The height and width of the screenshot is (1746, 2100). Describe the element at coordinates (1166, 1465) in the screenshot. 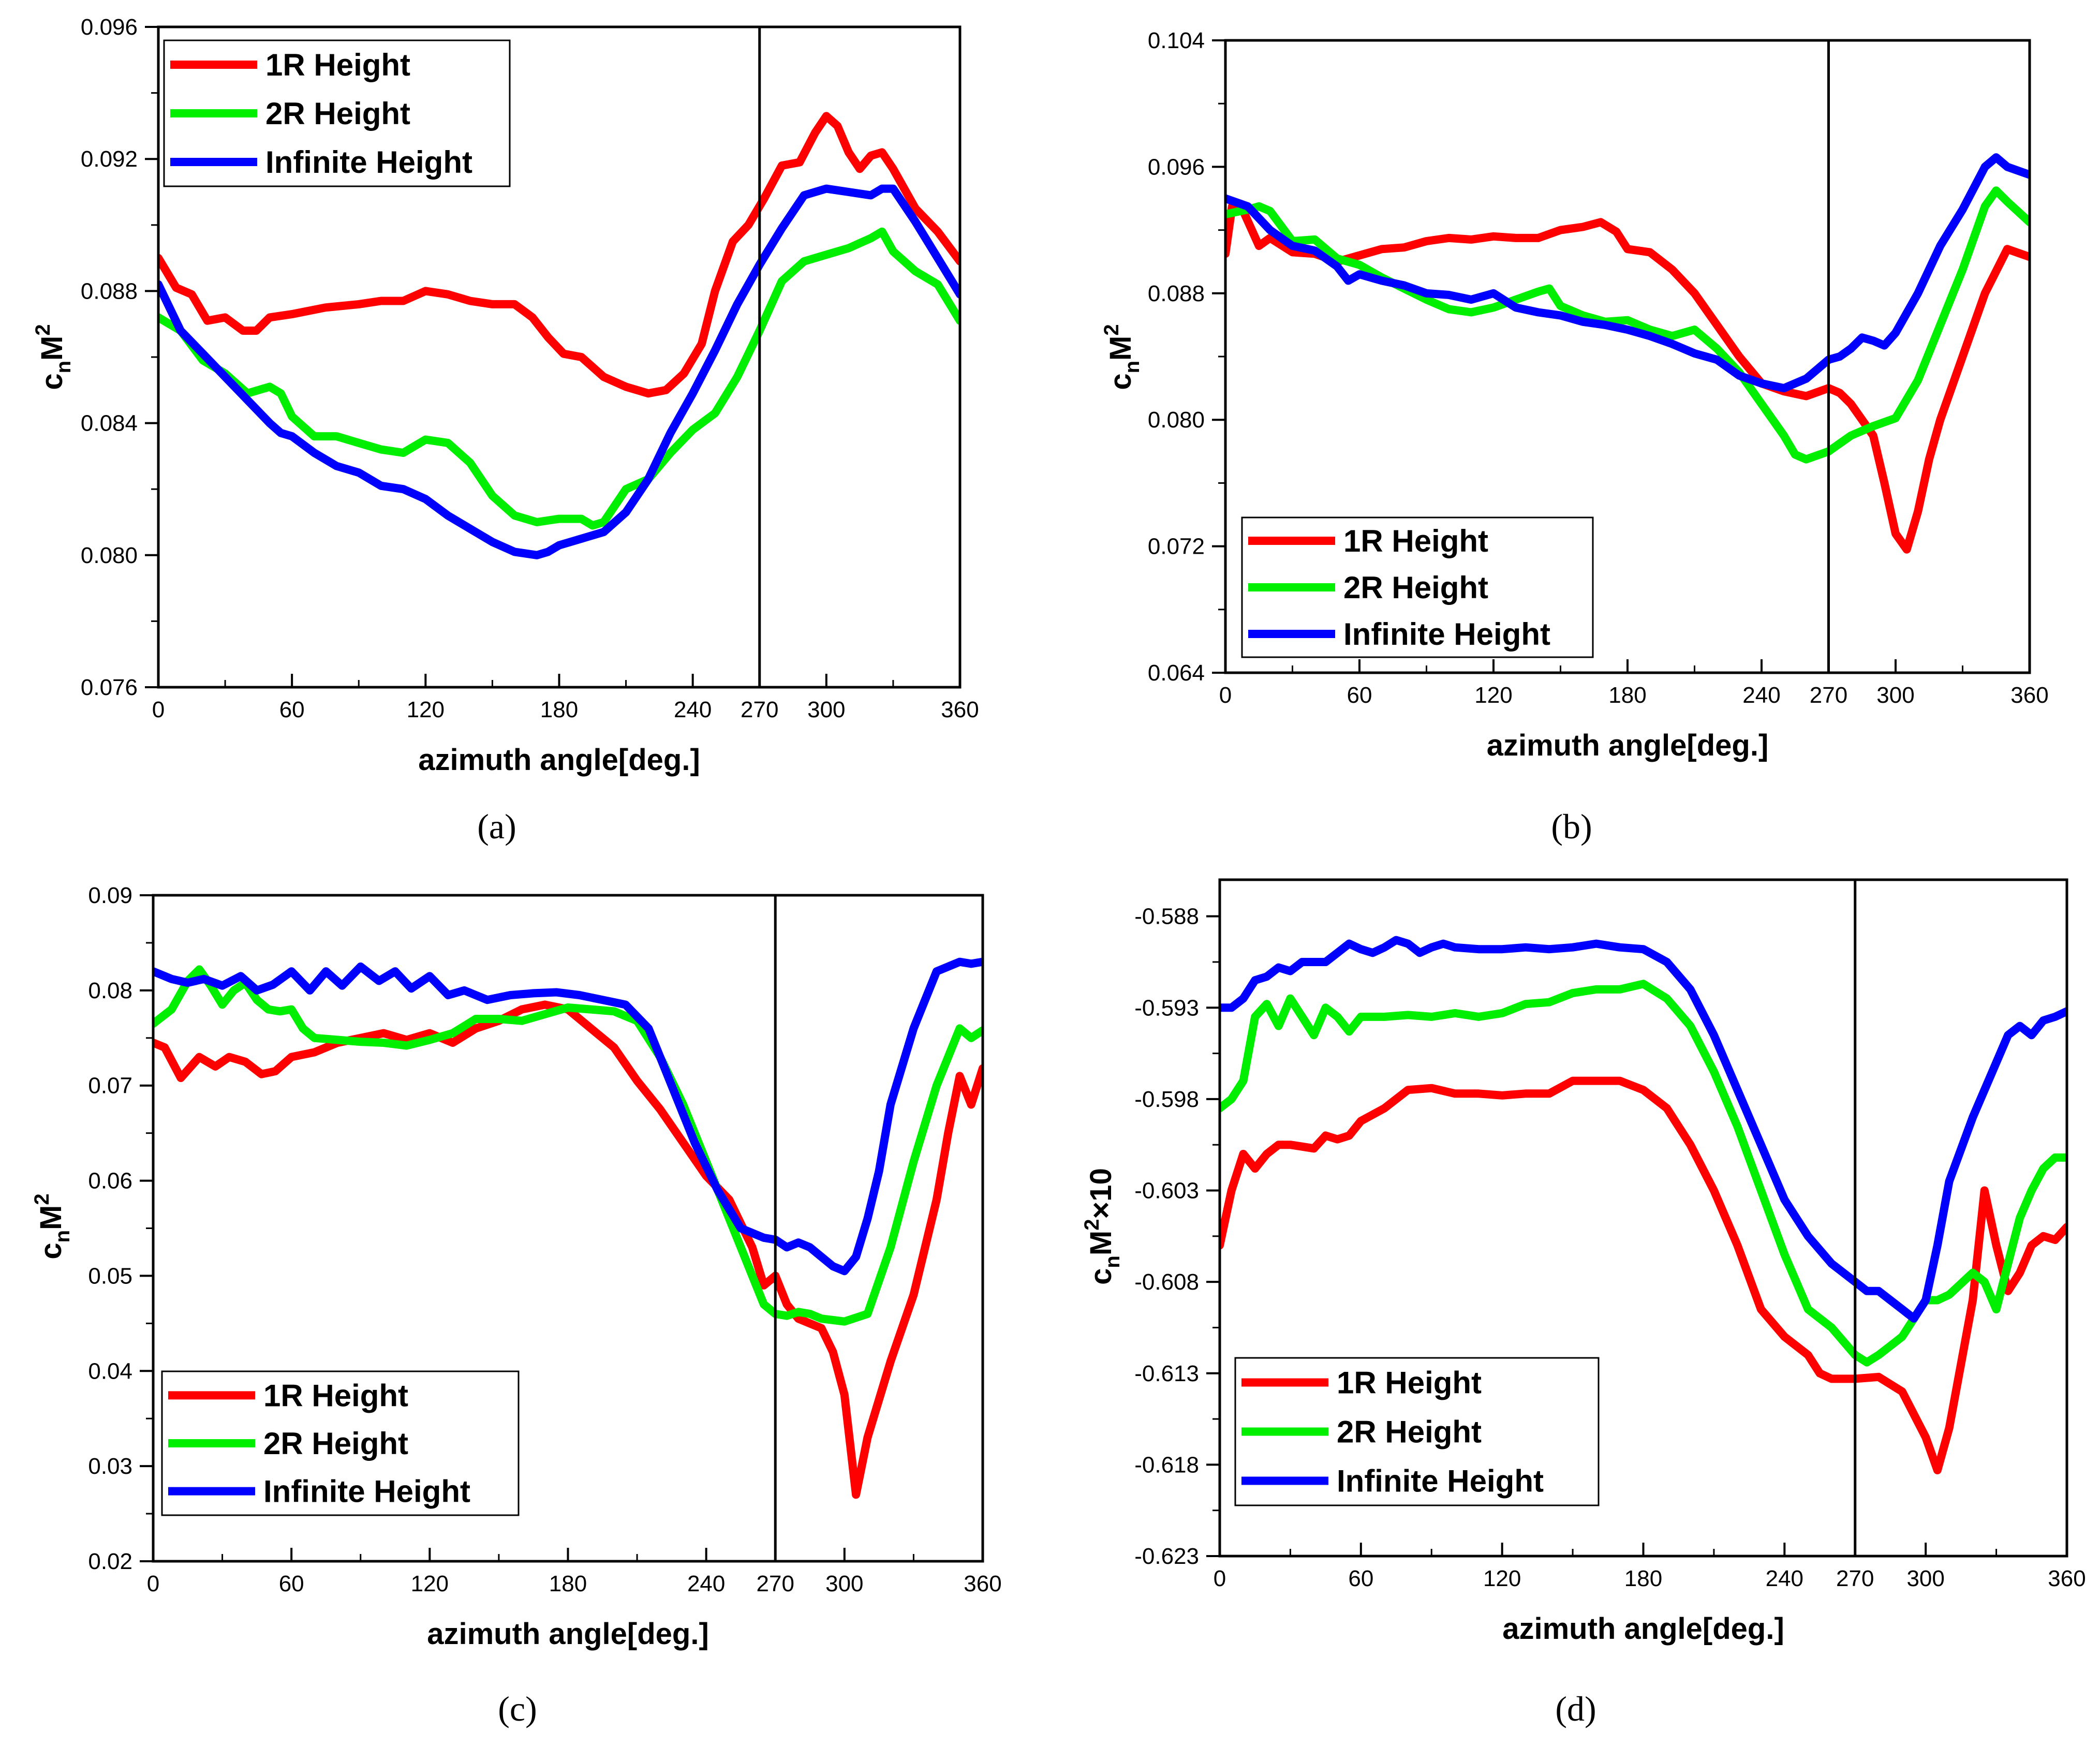

I see `y-tick-label: -0.618` at that location.